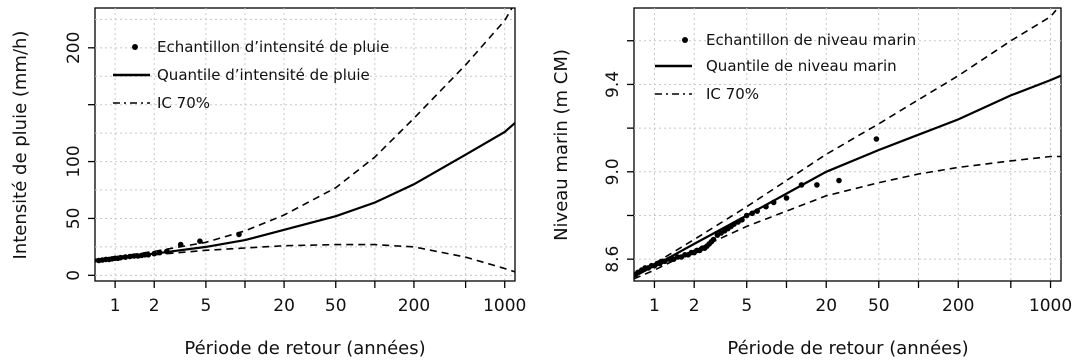  What do you see at coordinates (20, 145) in the screenshot?
I see `y-axis-title: Intensité de pluie (mm/h)` at bounding box center [20, 145].